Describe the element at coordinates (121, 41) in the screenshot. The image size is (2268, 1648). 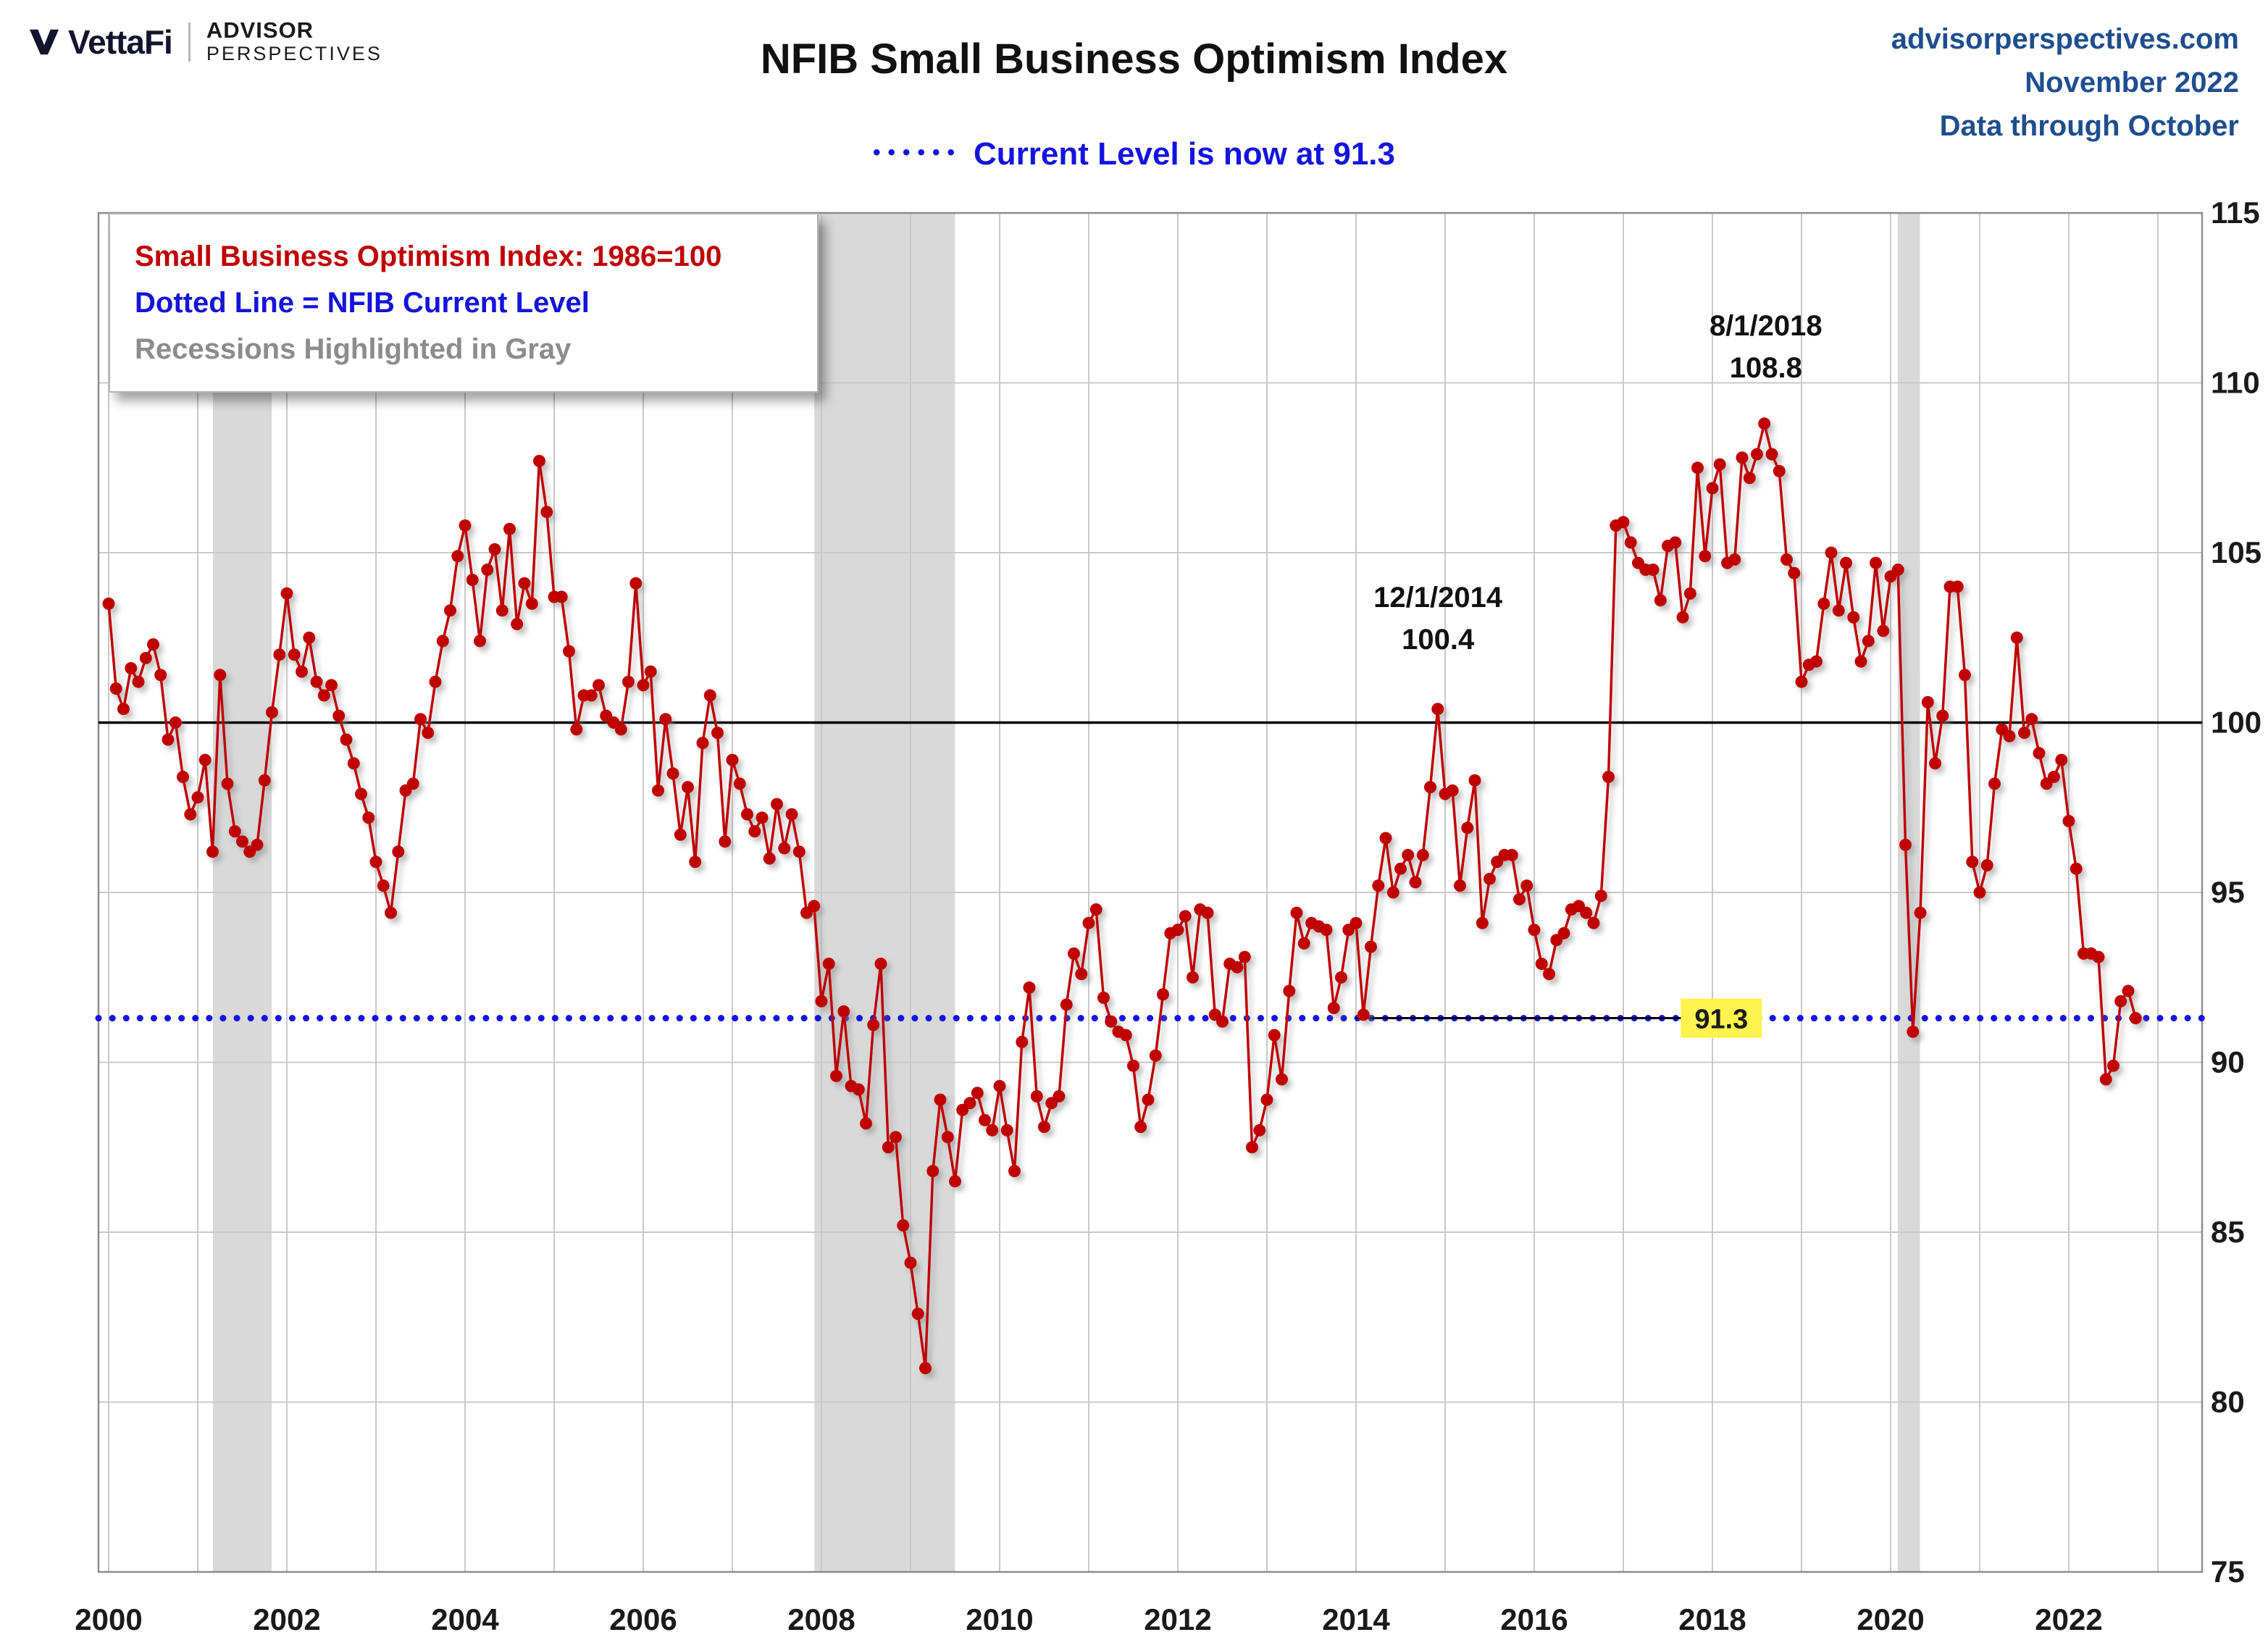
I see `vettafi-wordmark: VettaFi` at that location.